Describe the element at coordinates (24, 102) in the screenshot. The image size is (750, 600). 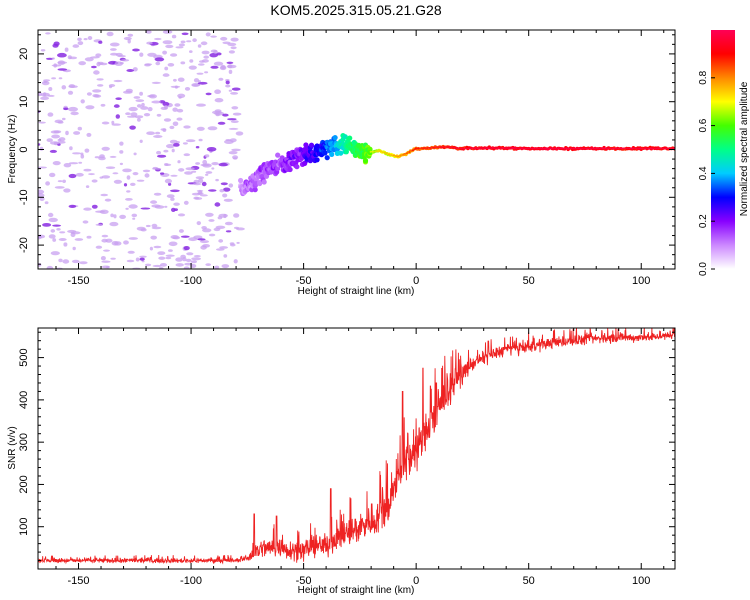
I see `y-tick-label: 10` at that location.